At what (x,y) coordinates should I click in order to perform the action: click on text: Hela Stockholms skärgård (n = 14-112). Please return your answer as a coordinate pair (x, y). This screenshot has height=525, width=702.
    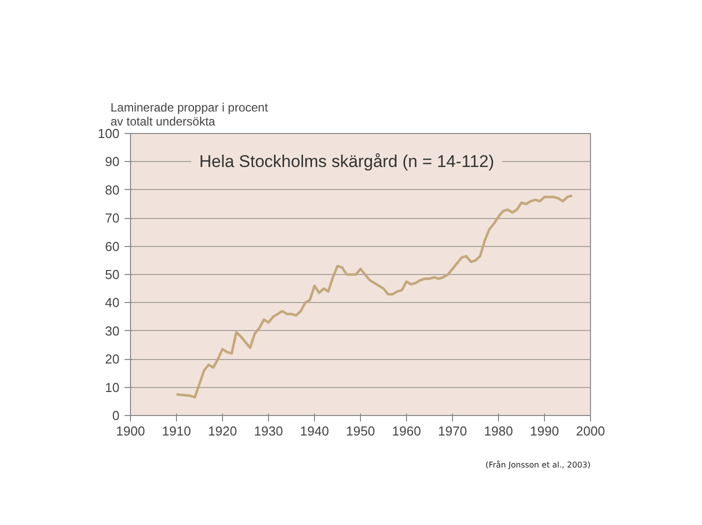
    Looking at the image, I should click on (346, 162).